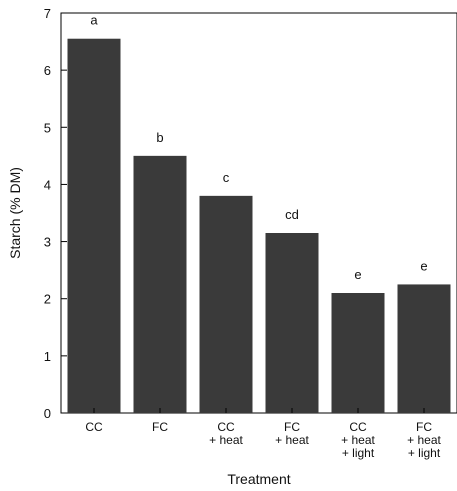  What do you see at coordinates (55, 213) in the screenshot?
I see `y-axis-ticks: 0 1 2 3 4 5 6 7` at bounding box center [55, 213].